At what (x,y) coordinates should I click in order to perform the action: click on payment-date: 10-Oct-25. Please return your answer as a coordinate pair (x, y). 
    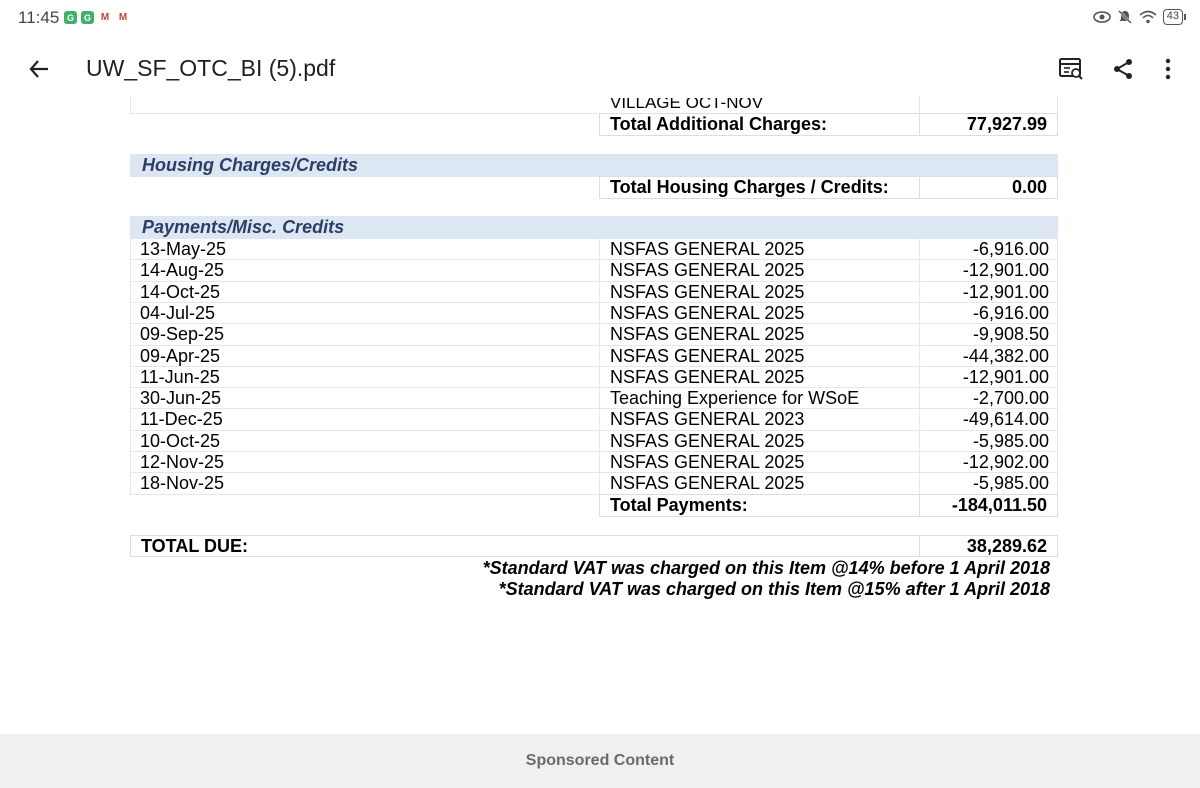
    Looking at the image, I should click on (180, 440).